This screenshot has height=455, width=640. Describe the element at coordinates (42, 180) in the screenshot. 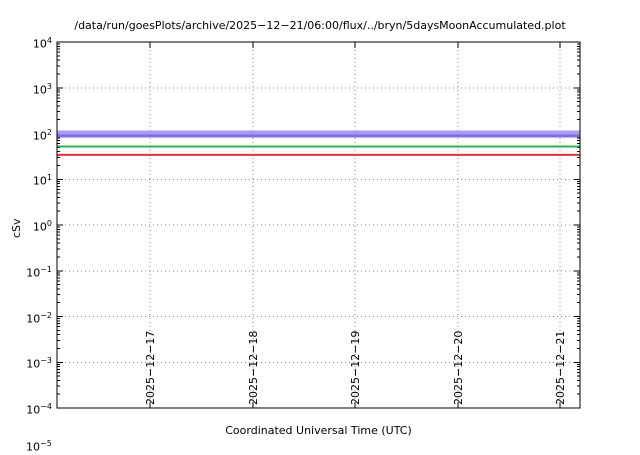

I see `y-tick-label: 10¹` at that location.